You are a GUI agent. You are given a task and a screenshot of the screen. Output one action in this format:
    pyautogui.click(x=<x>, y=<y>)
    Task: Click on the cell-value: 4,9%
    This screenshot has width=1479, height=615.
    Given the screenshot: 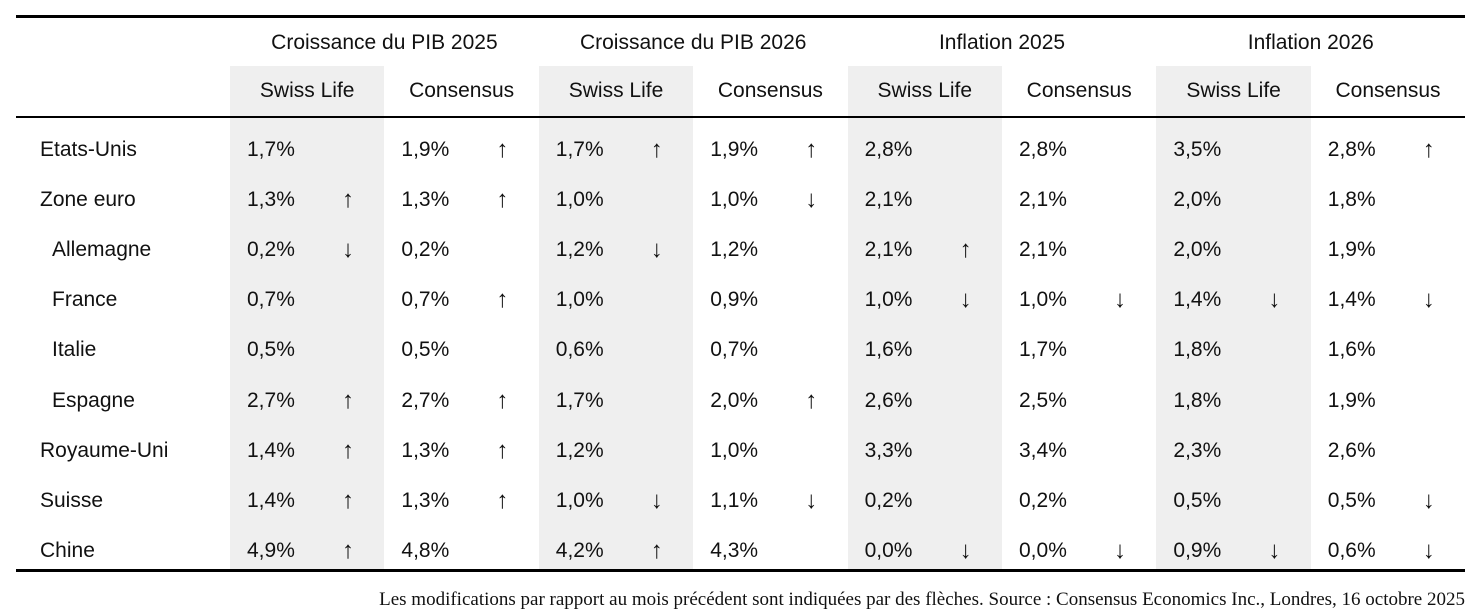 What is the action you would take?
    pyautogui.click(x=271, y=550)
    